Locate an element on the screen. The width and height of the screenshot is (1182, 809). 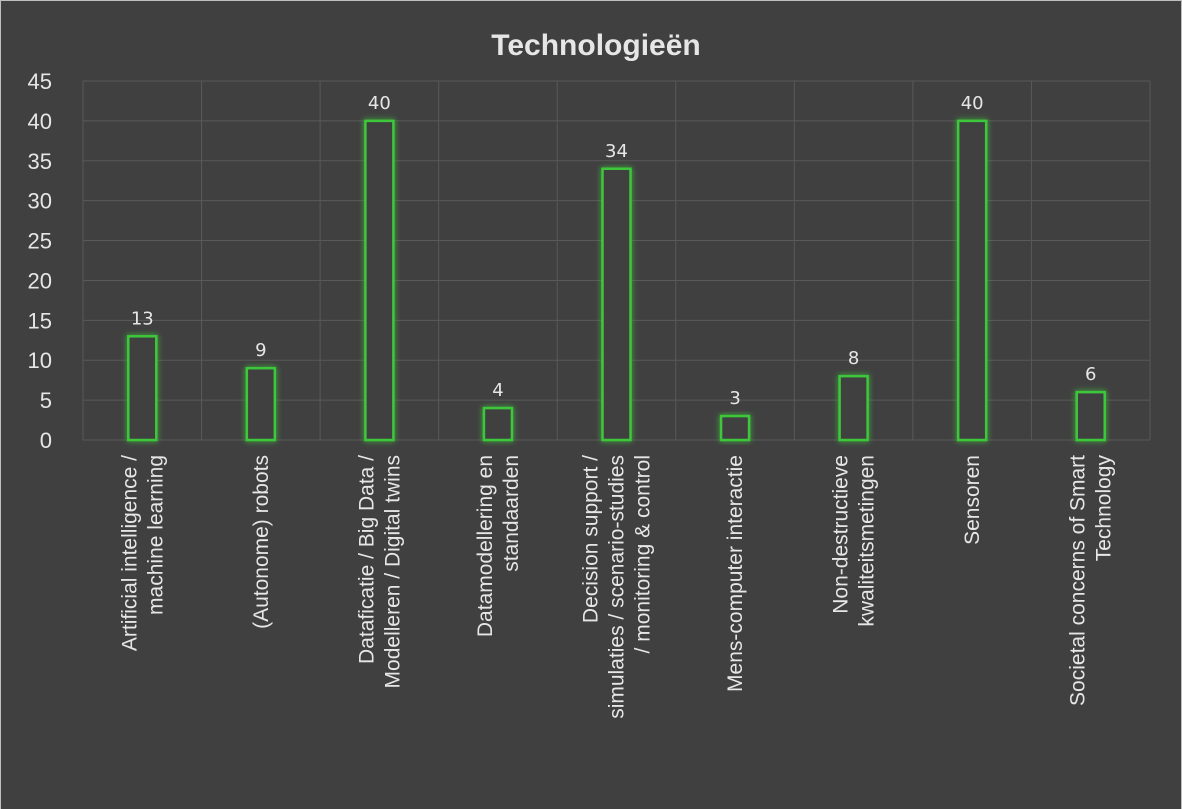
data-label: 8 is located at coordinates (853, 358).